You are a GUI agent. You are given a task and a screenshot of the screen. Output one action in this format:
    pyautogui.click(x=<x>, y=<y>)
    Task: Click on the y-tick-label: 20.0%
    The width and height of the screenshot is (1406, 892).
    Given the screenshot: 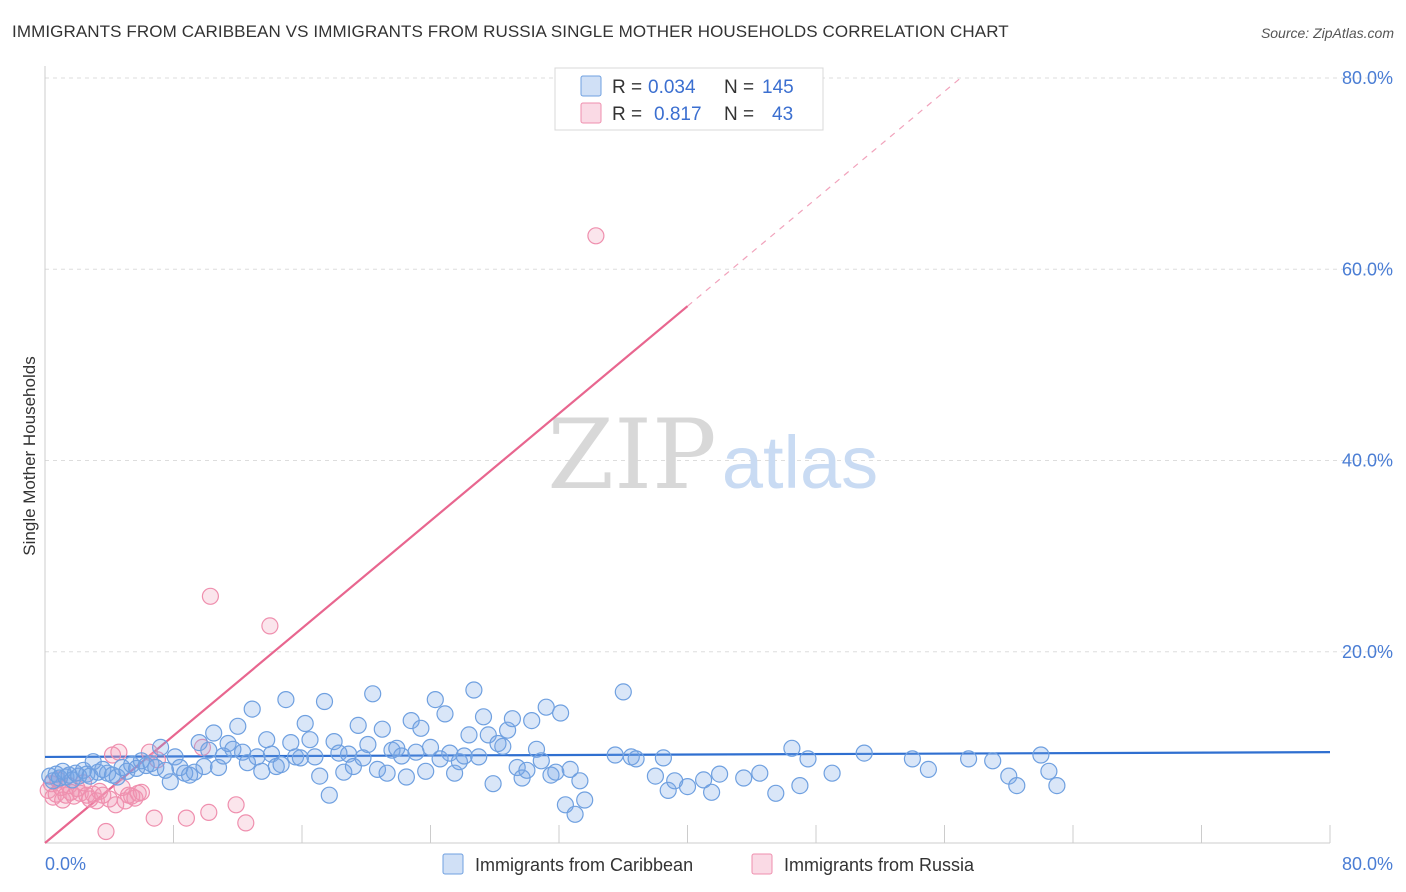 What is the action you would take?
    pyautogui.click(x=1367, y=652)
    